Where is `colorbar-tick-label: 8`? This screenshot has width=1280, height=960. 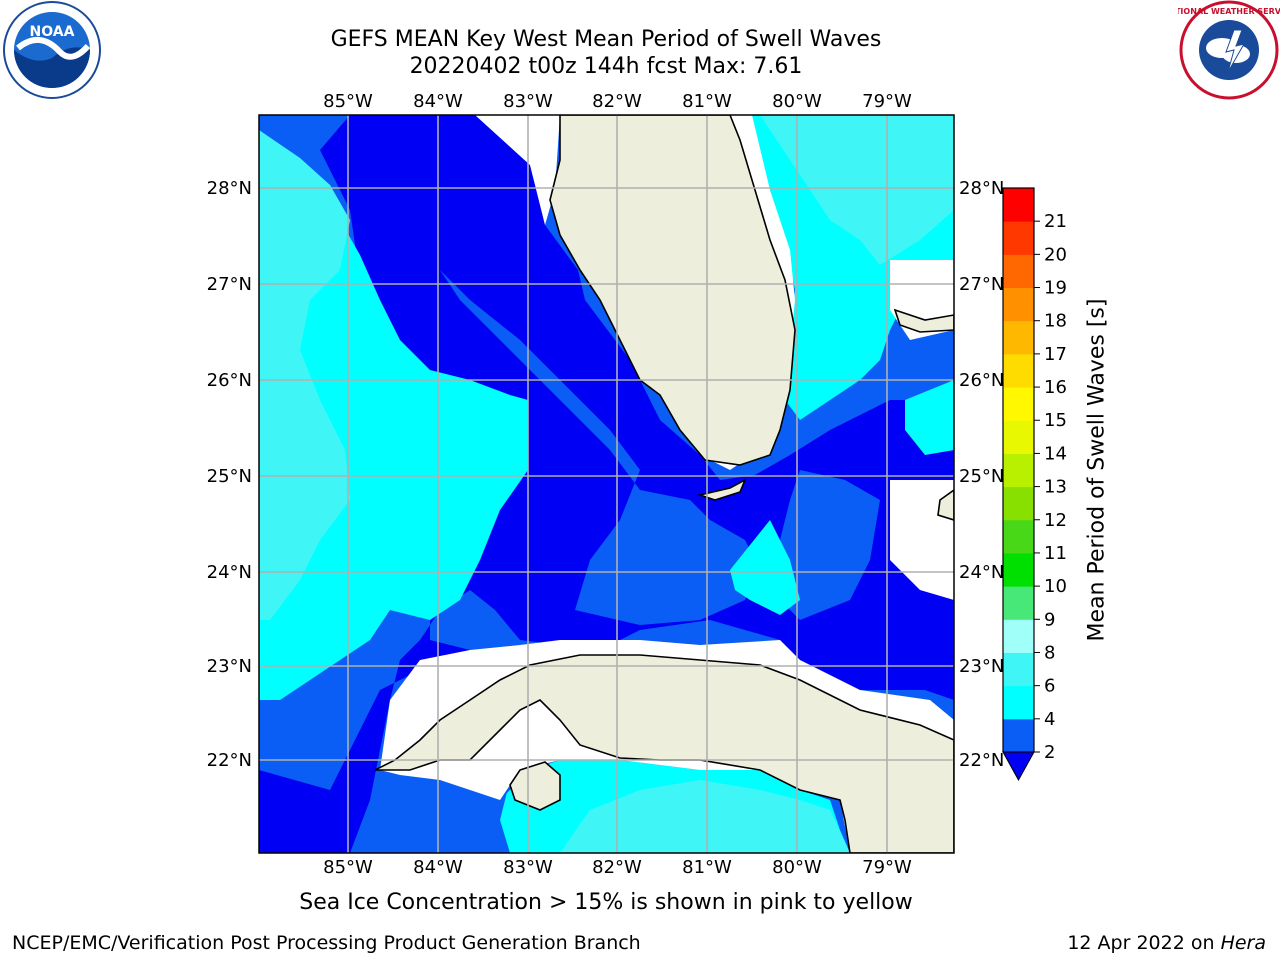 colorbar-tick-label: 8 is located at coordinates (1049, 652).